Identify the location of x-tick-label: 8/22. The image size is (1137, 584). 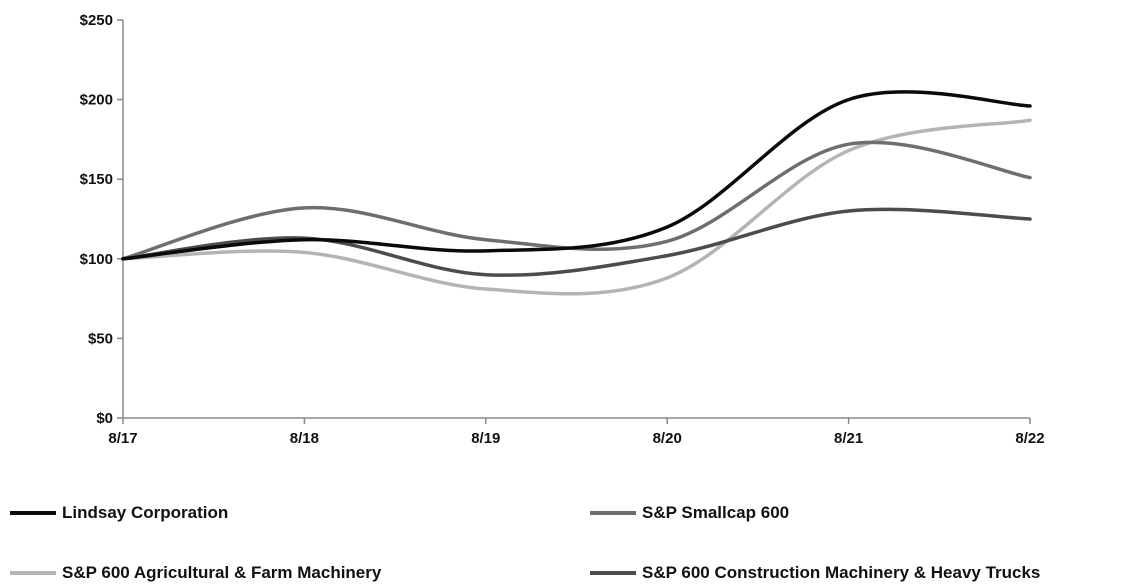
(1029, 438).